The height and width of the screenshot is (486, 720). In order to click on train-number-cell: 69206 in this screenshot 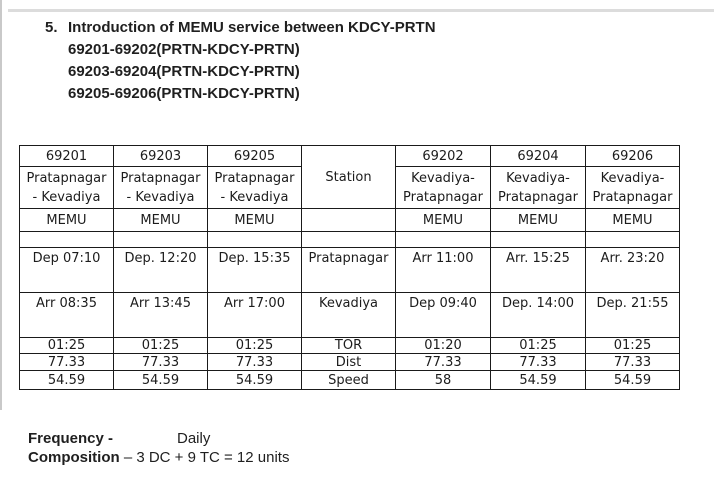, I will do `click(632, 156)`.